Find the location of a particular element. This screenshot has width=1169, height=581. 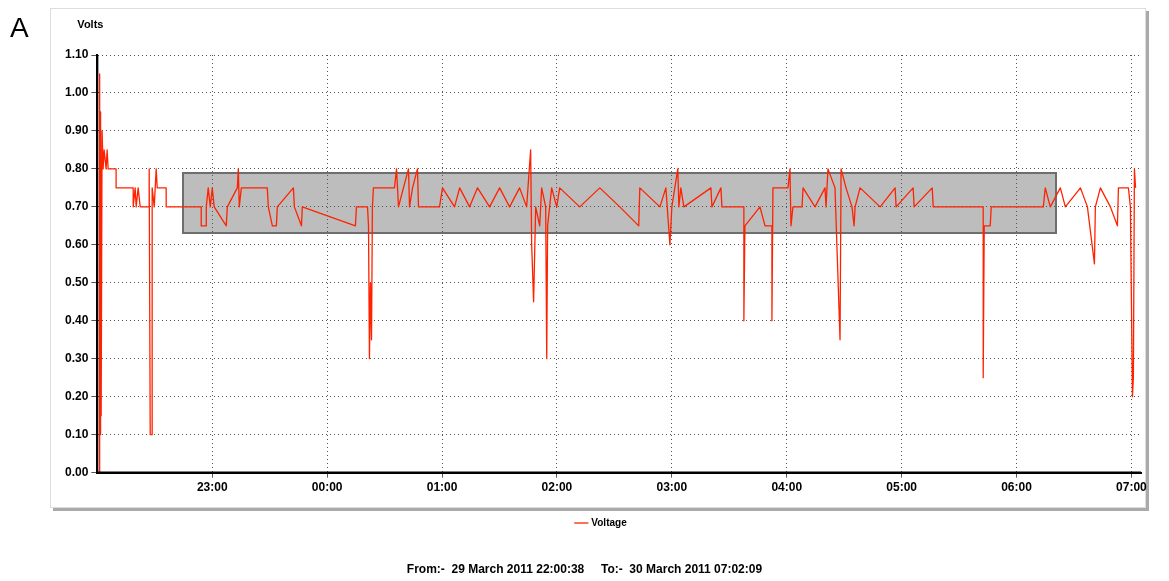

x-tick-label: 23:00 is located at coordinates (212, 487).